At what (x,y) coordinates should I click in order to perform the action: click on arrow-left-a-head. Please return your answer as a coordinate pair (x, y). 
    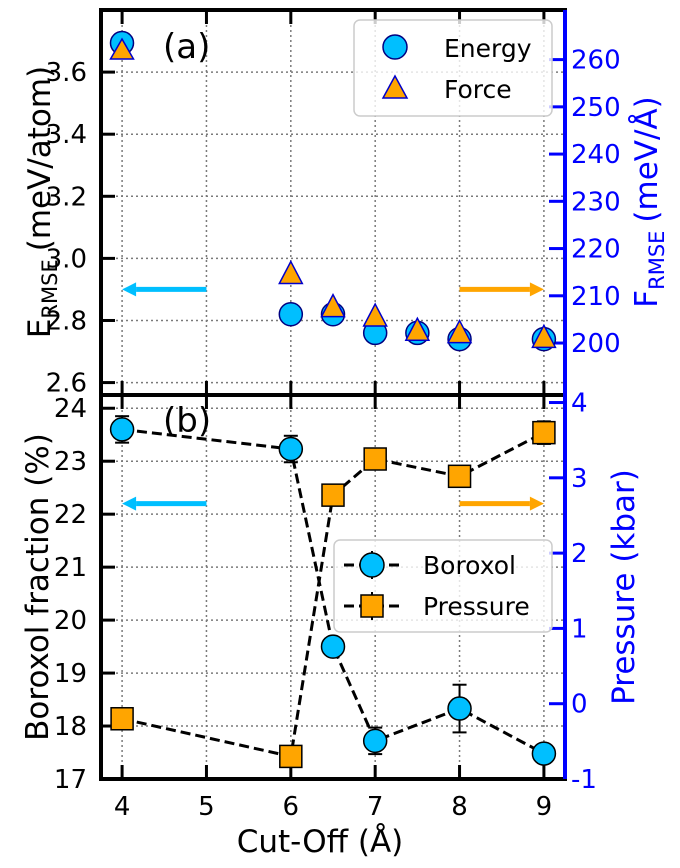
    Looking at the image, I should click on (129, 289).